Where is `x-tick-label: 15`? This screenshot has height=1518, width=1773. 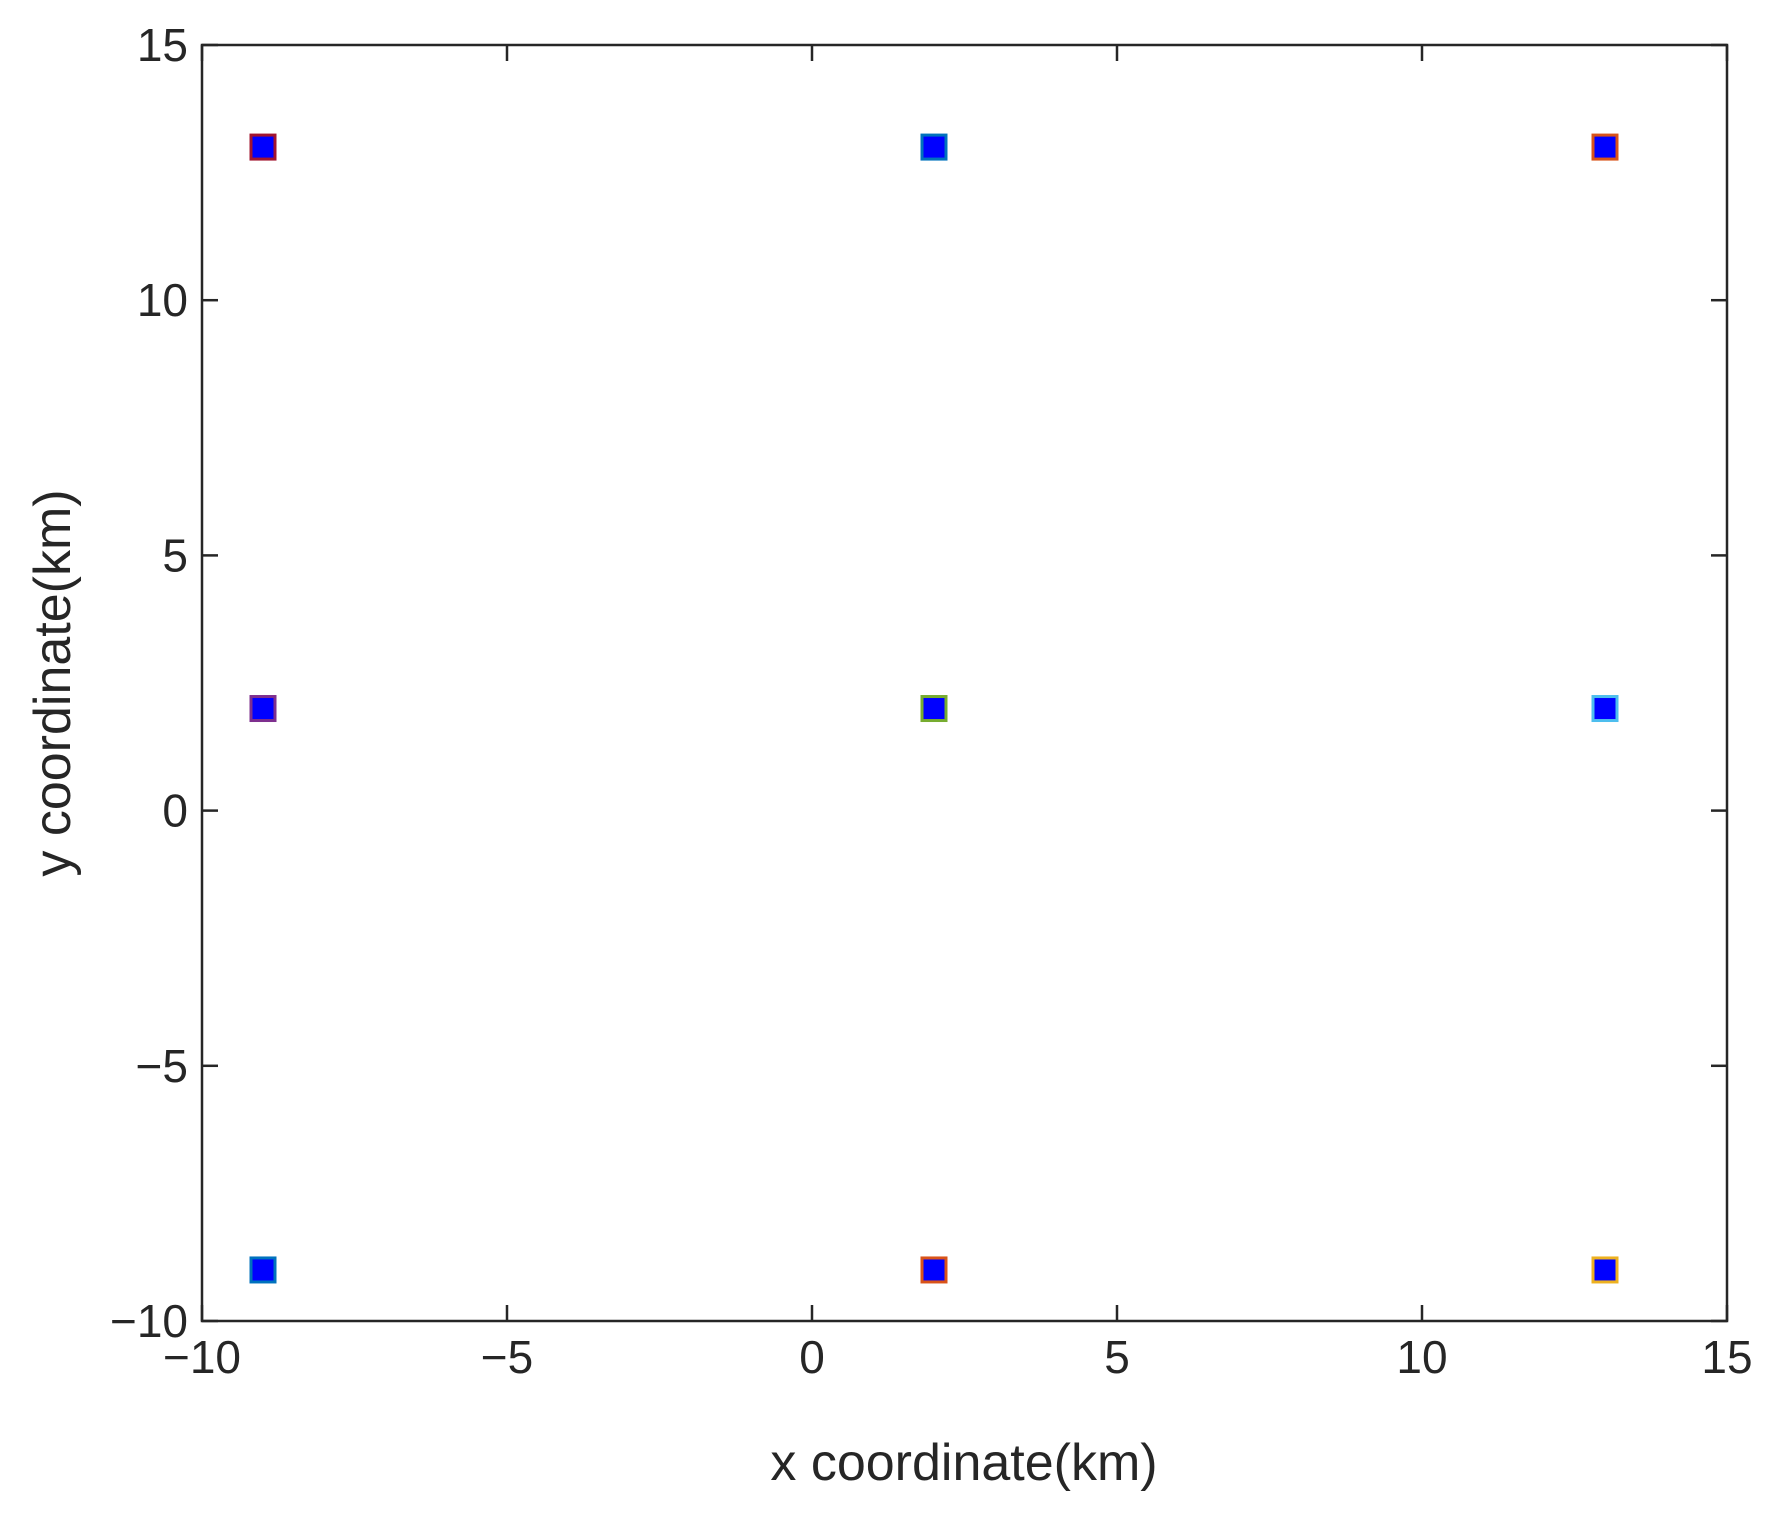 x-tick-label: 15 is located at coordinates (1726, 1357).